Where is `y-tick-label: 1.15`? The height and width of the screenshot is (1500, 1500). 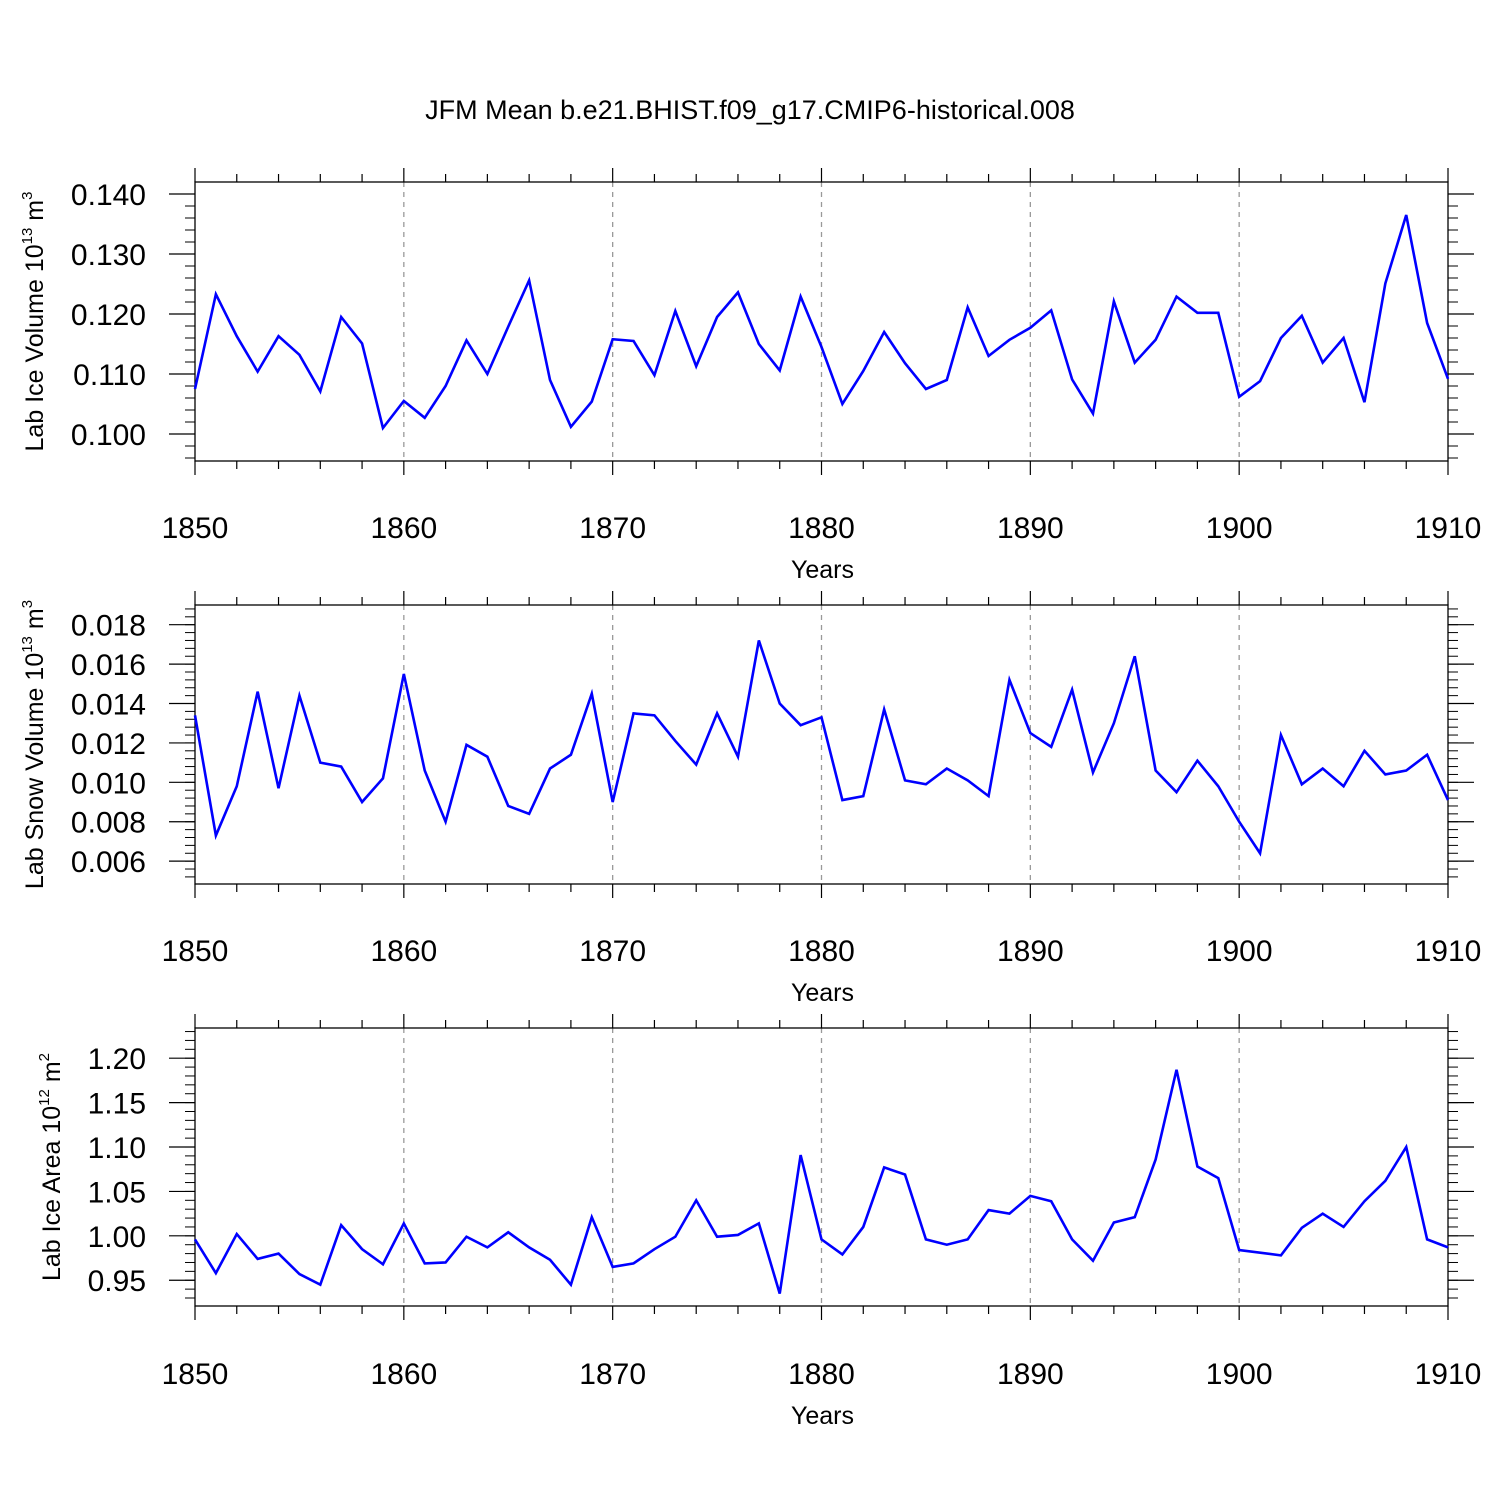 y-tick-label: 1.15 is located at coordinates (117, 1104).